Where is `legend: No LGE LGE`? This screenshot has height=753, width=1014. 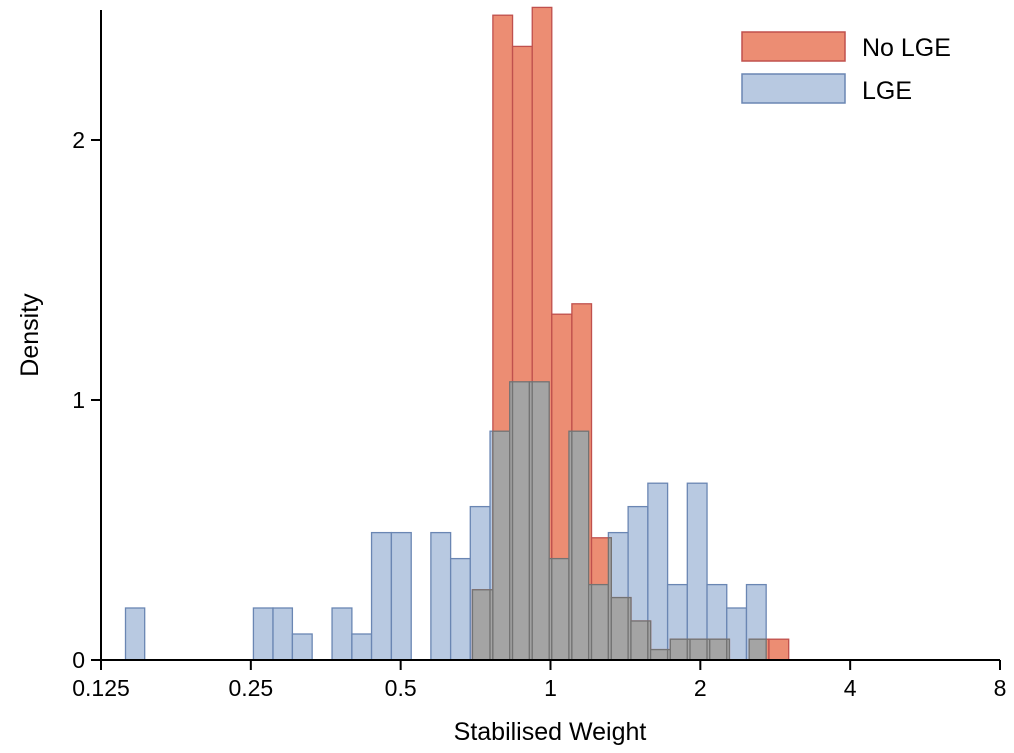 legend: No LGE LGE is located at coordinates (846, 68).